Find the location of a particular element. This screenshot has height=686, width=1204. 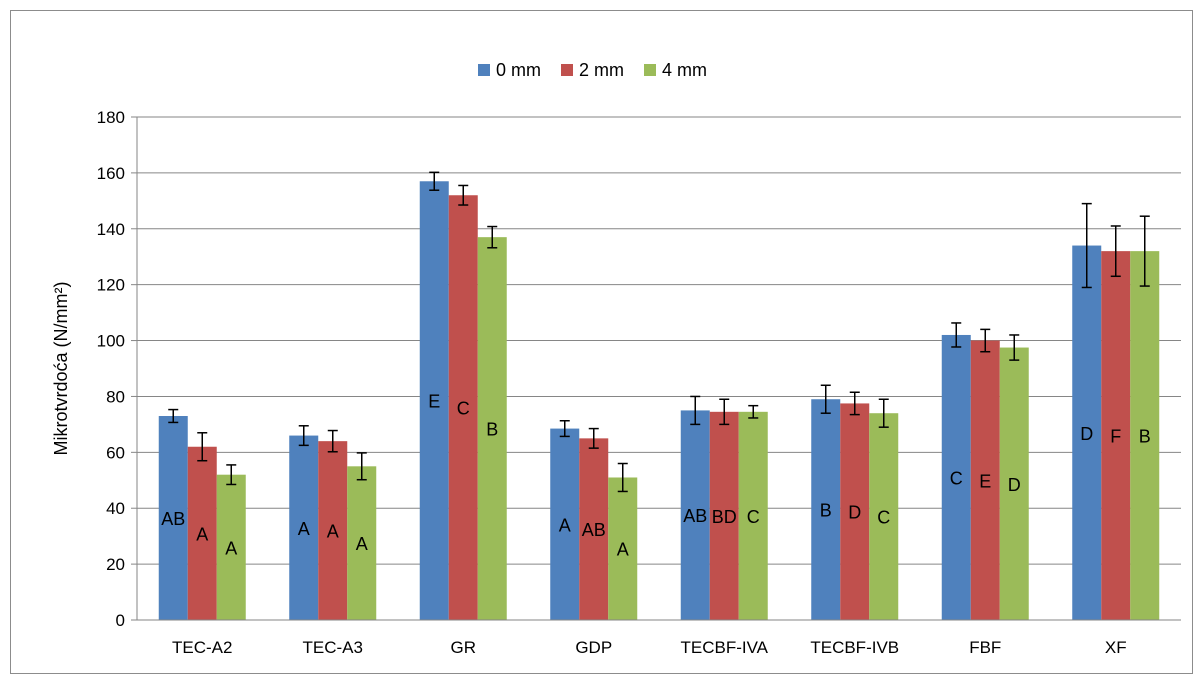

y-tick-label: 140 is located at coordinates (111, 229).